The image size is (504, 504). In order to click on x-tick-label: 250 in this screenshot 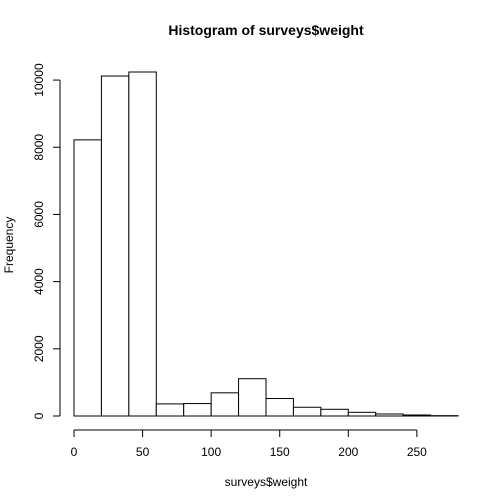, I will do `click(417, 452)`.